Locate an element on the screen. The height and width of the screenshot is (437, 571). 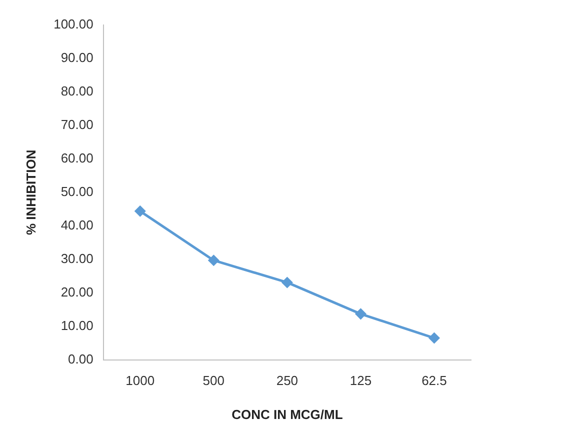
y-tick-label: 10.00 is located at coordinates (77, 325).